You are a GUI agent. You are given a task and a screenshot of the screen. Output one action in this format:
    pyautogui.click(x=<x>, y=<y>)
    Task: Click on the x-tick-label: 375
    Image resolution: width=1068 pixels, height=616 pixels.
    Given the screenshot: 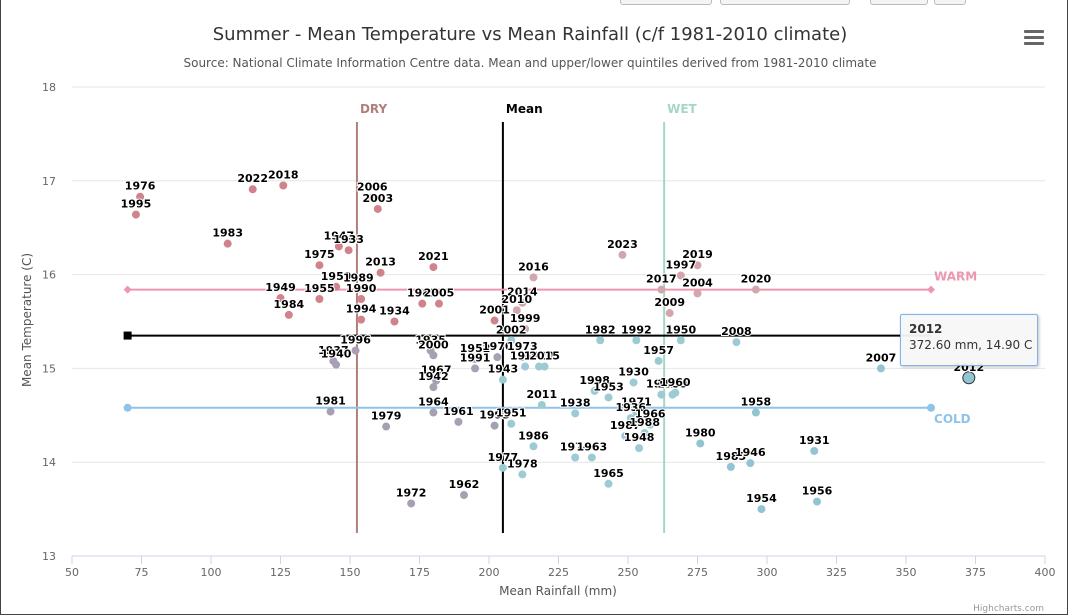 What is the action you would take?
    pyautogui.click(x=975, y=572)
    